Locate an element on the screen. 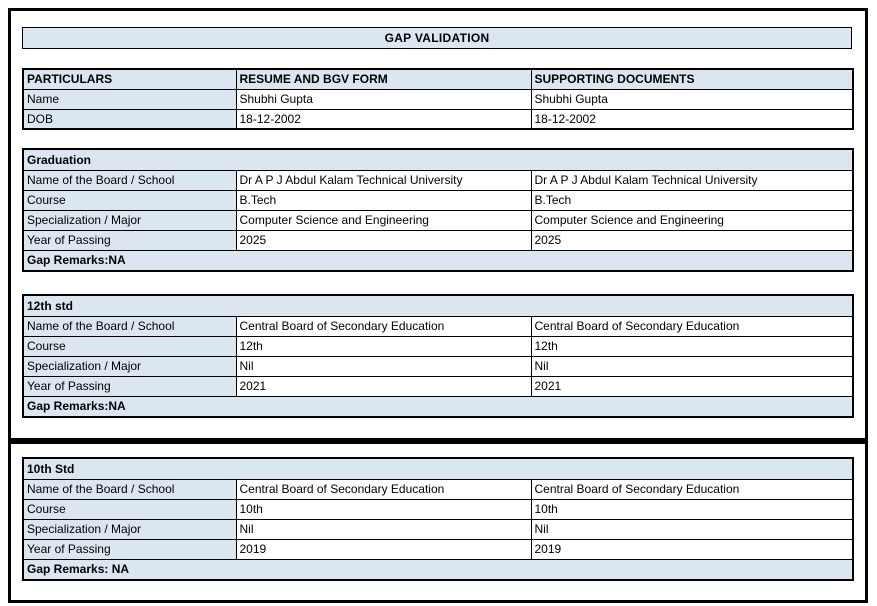  table-row: Name Shubhi Gupta Shubhi Gupta is located at coordinates (438, 99).